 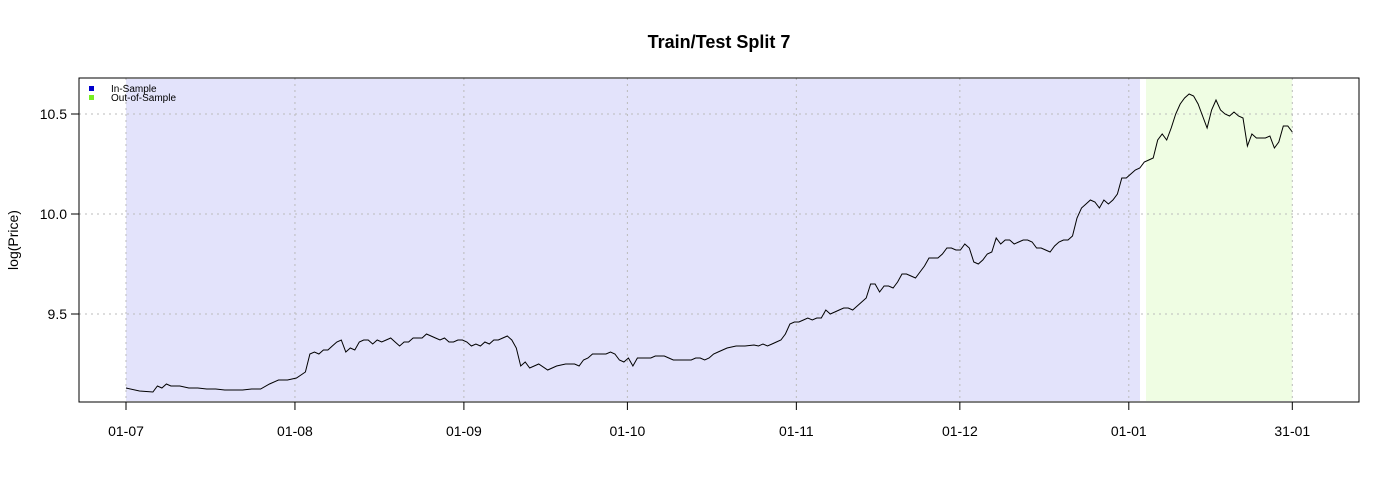 What do you see at coordinates (53, 114) in the screenshot?
I see `y-tick-label-2: 10.5` at bounding box center [53, 114].